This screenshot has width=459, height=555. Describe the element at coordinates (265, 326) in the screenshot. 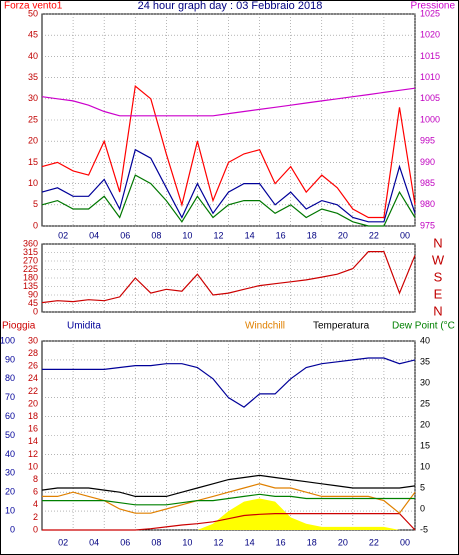

I see `legend-entry: Windchill` at that location.